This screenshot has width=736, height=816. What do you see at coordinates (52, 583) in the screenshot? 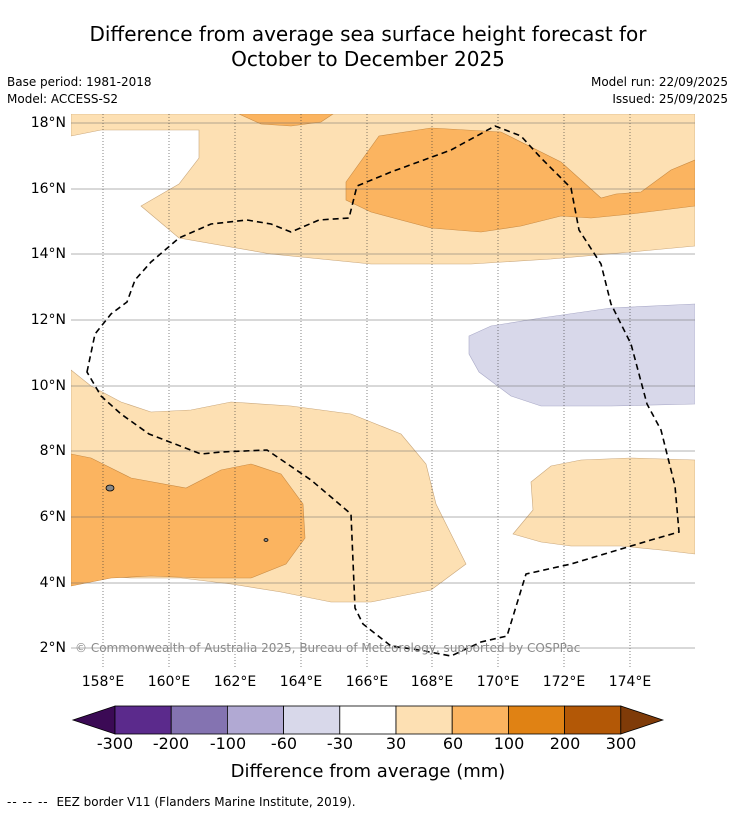
I see `lat-label-4n: 4°N` at bounding box center [52, 583].